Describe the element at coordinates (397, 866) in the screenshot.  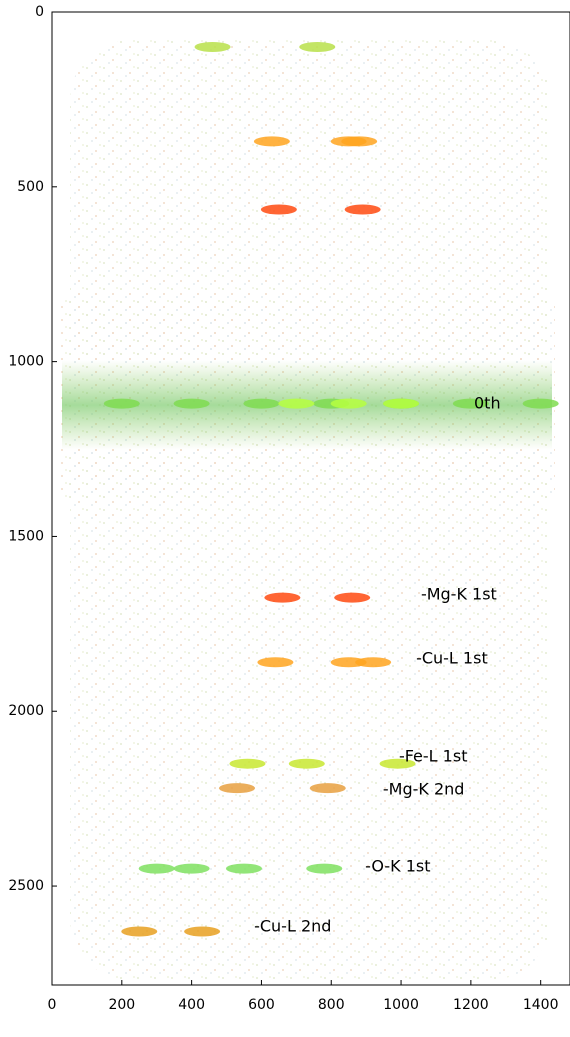
I see `annotation: -O-K 1st` at that location.